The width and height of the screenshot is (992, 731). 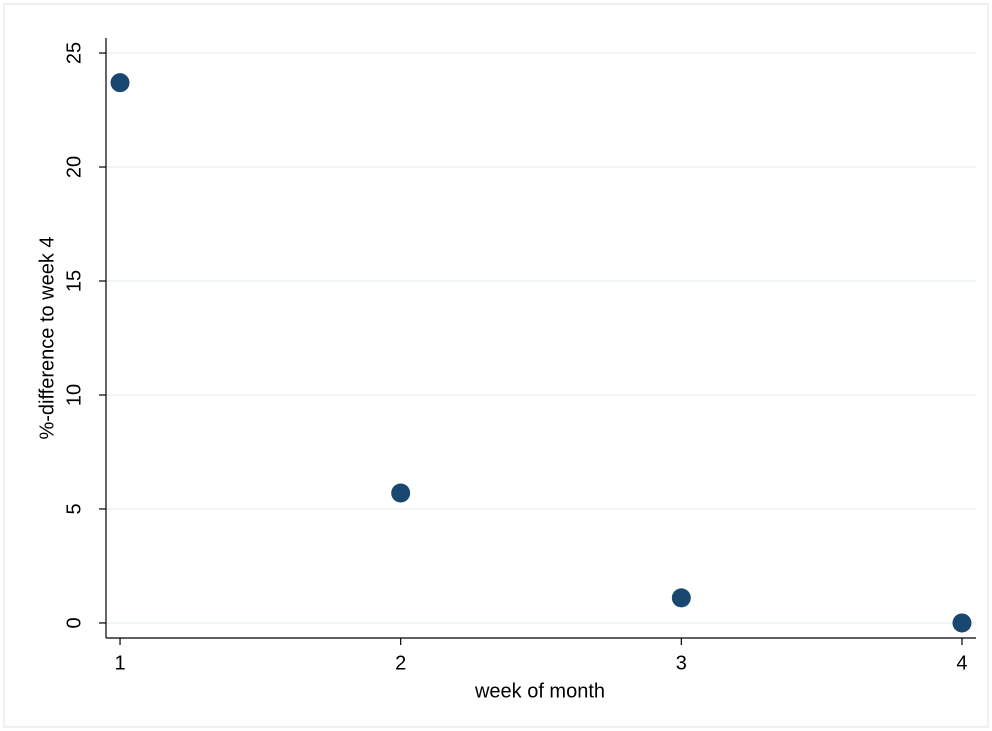 What do you see at coordinates (74, 167) in the screenshot?
I see `y-tick-label: 20` at bounding box center [74, 167].